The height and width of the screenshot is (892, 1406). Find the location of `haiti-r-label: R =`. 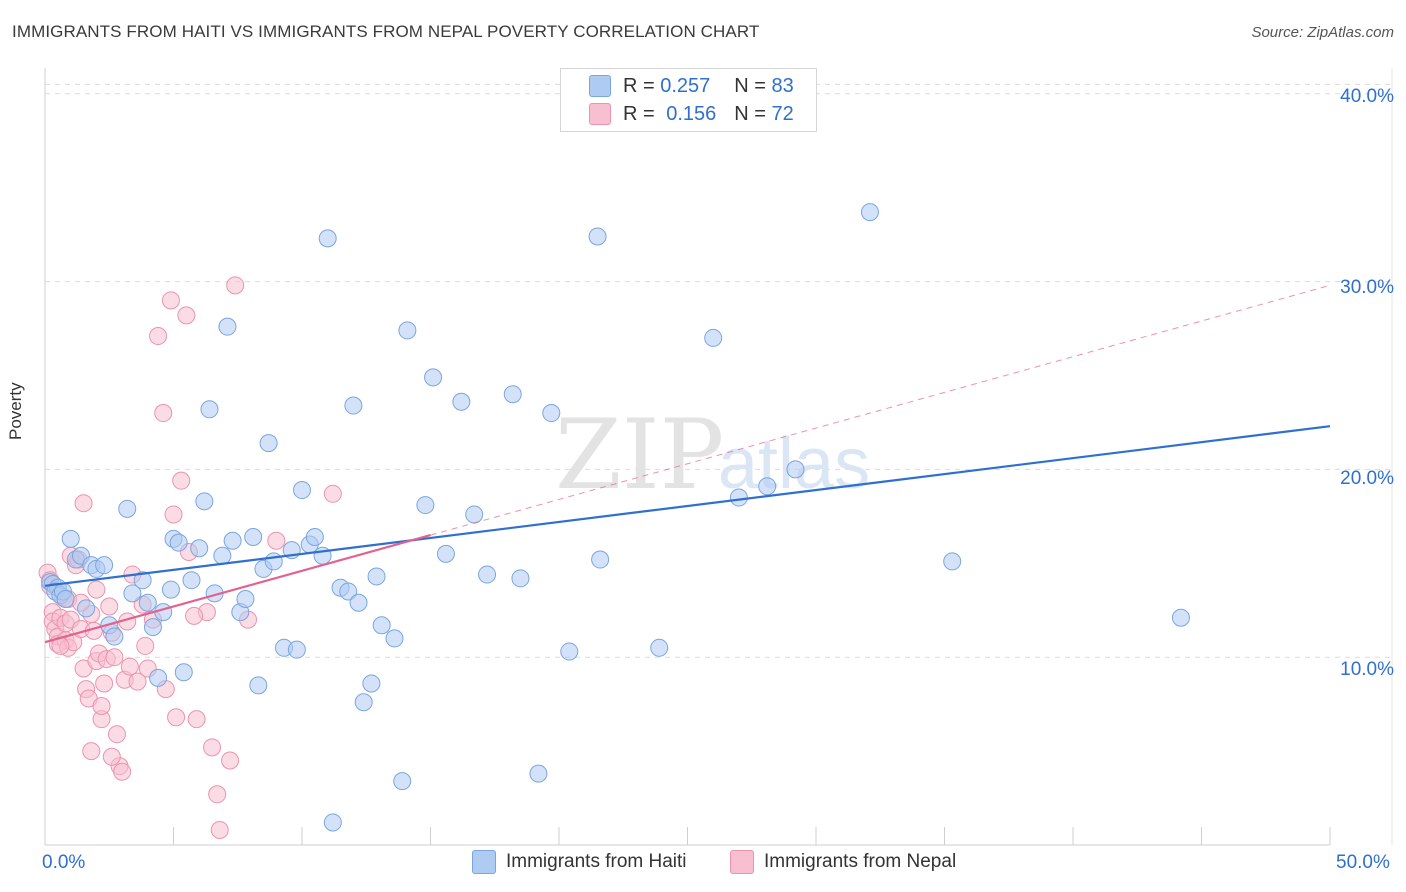

haiti-r-label: R = is located at coordinates (639, 85).